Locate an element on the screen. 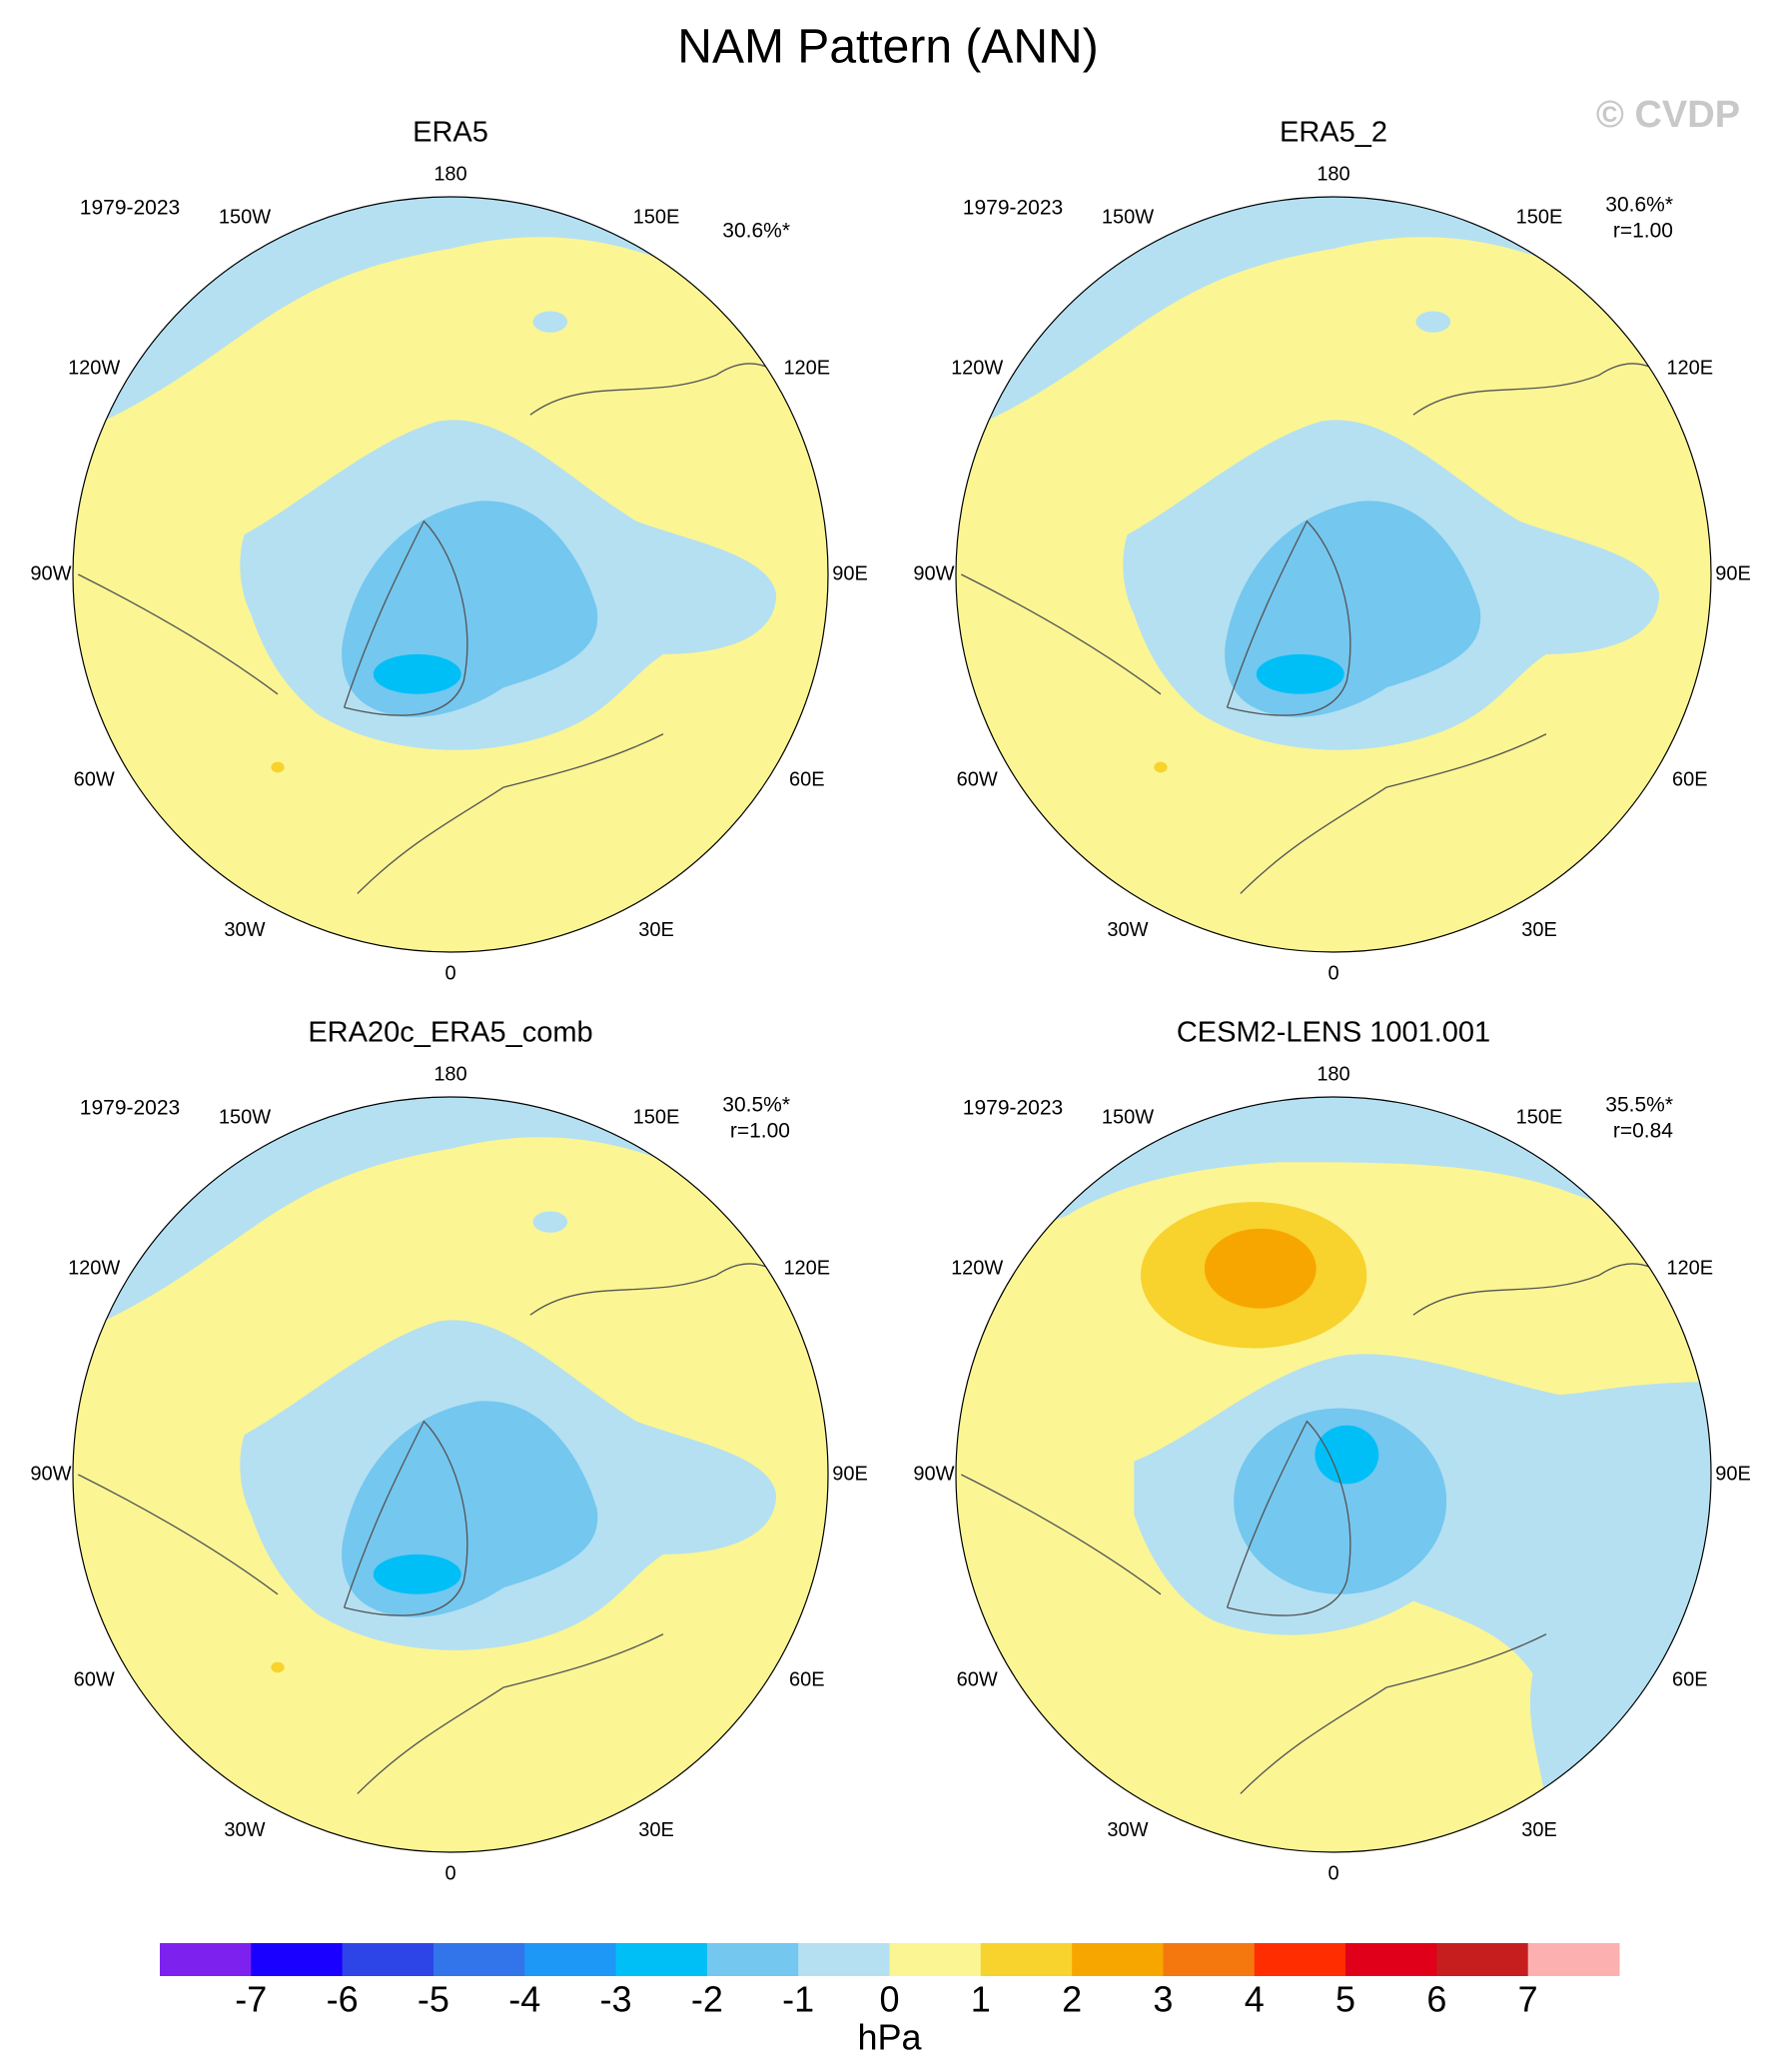 This screenshot has width=1768, height=2072. colorbar-tick-label: 0 is located at coordinates (889, 1999).